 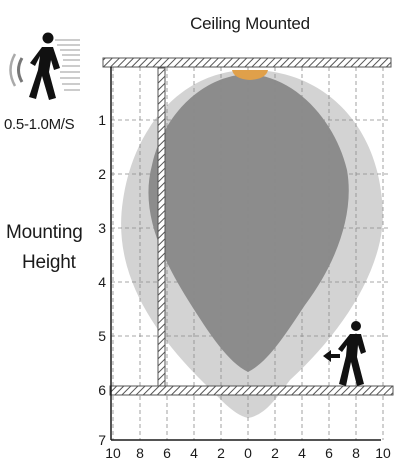 I want to click on walking-person-with-arrow-icon, so click(x=344, y=353).